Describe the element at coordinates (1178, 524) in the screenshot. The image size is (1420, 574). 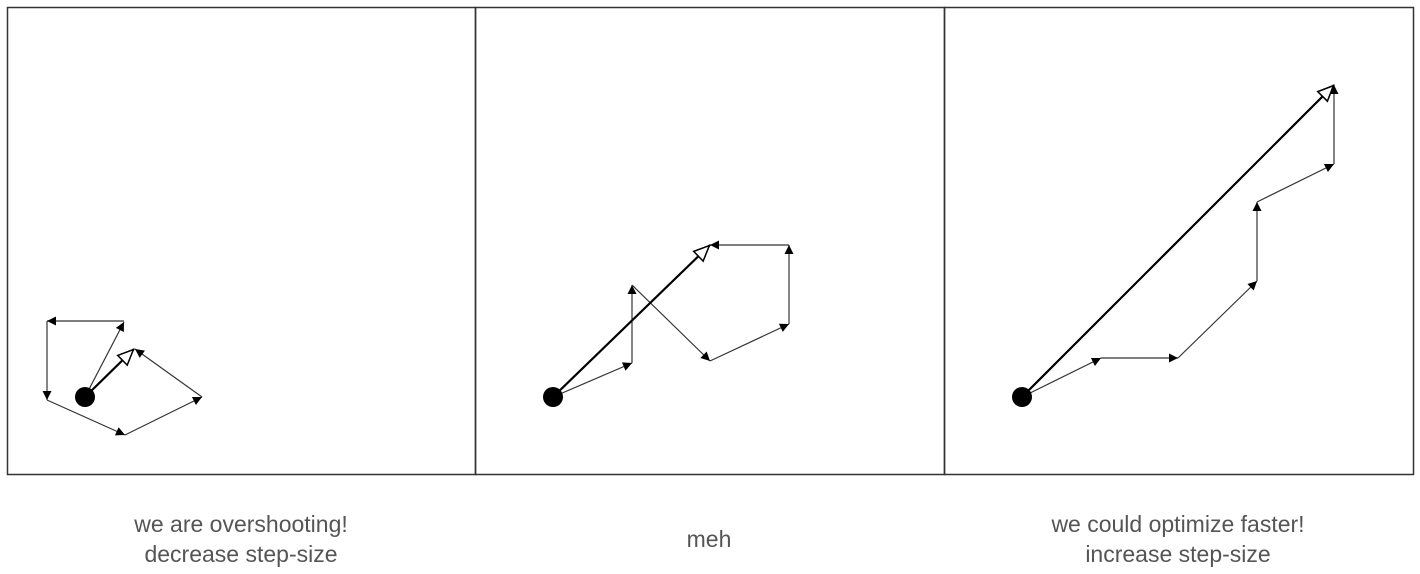
I see `caption-line: we could optimize faster!` at that location.